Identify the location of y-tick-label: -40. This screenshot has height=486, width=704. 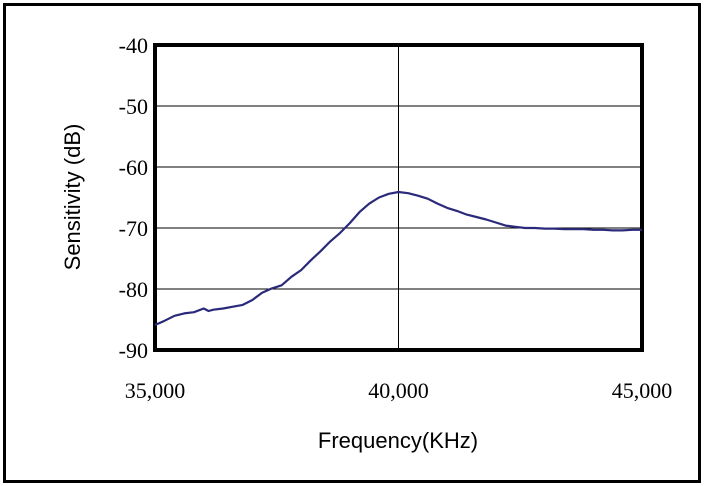
(133, 45).